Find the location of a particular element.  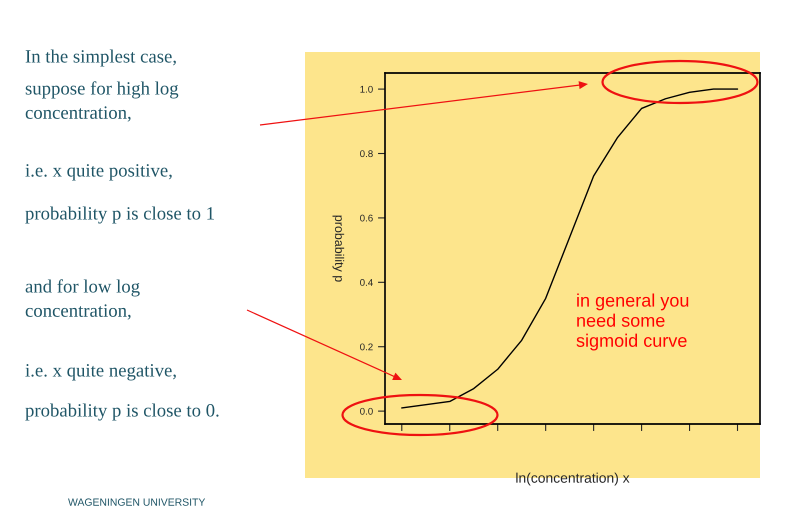

text: and for low log concentration, is located at coordinates (83, 299).